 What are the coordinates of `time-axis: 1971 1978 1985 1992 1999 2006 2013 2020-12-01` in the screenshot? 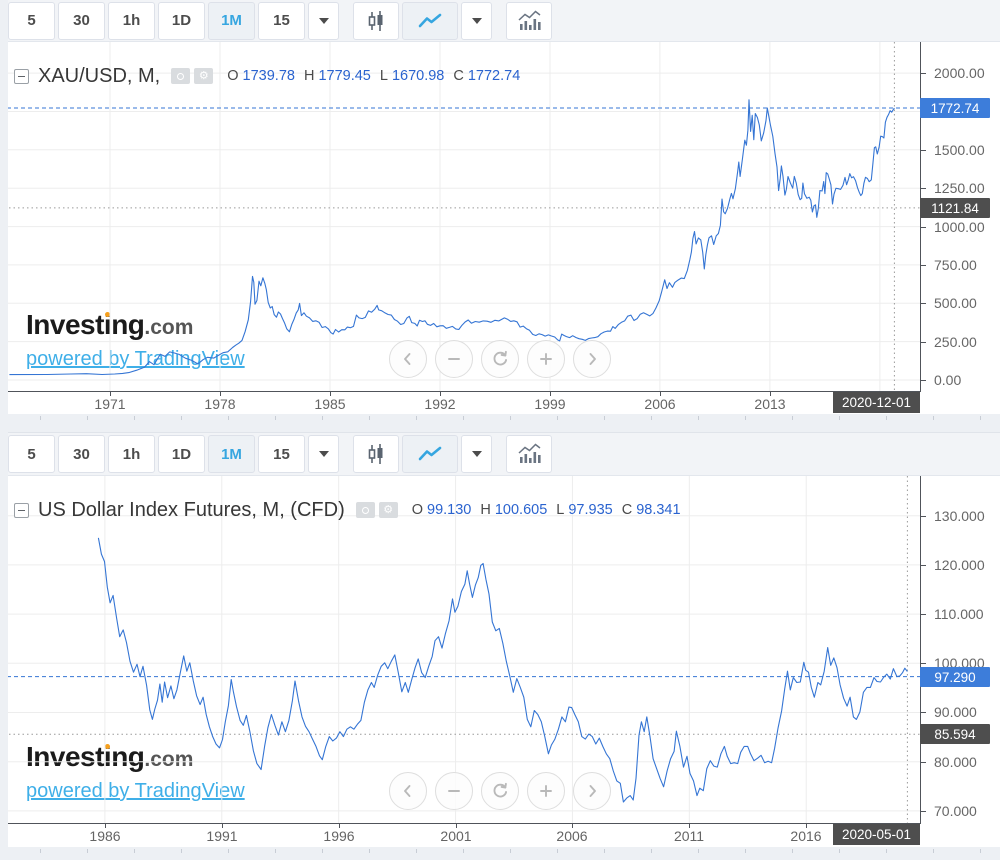 It's located at (500, 403).